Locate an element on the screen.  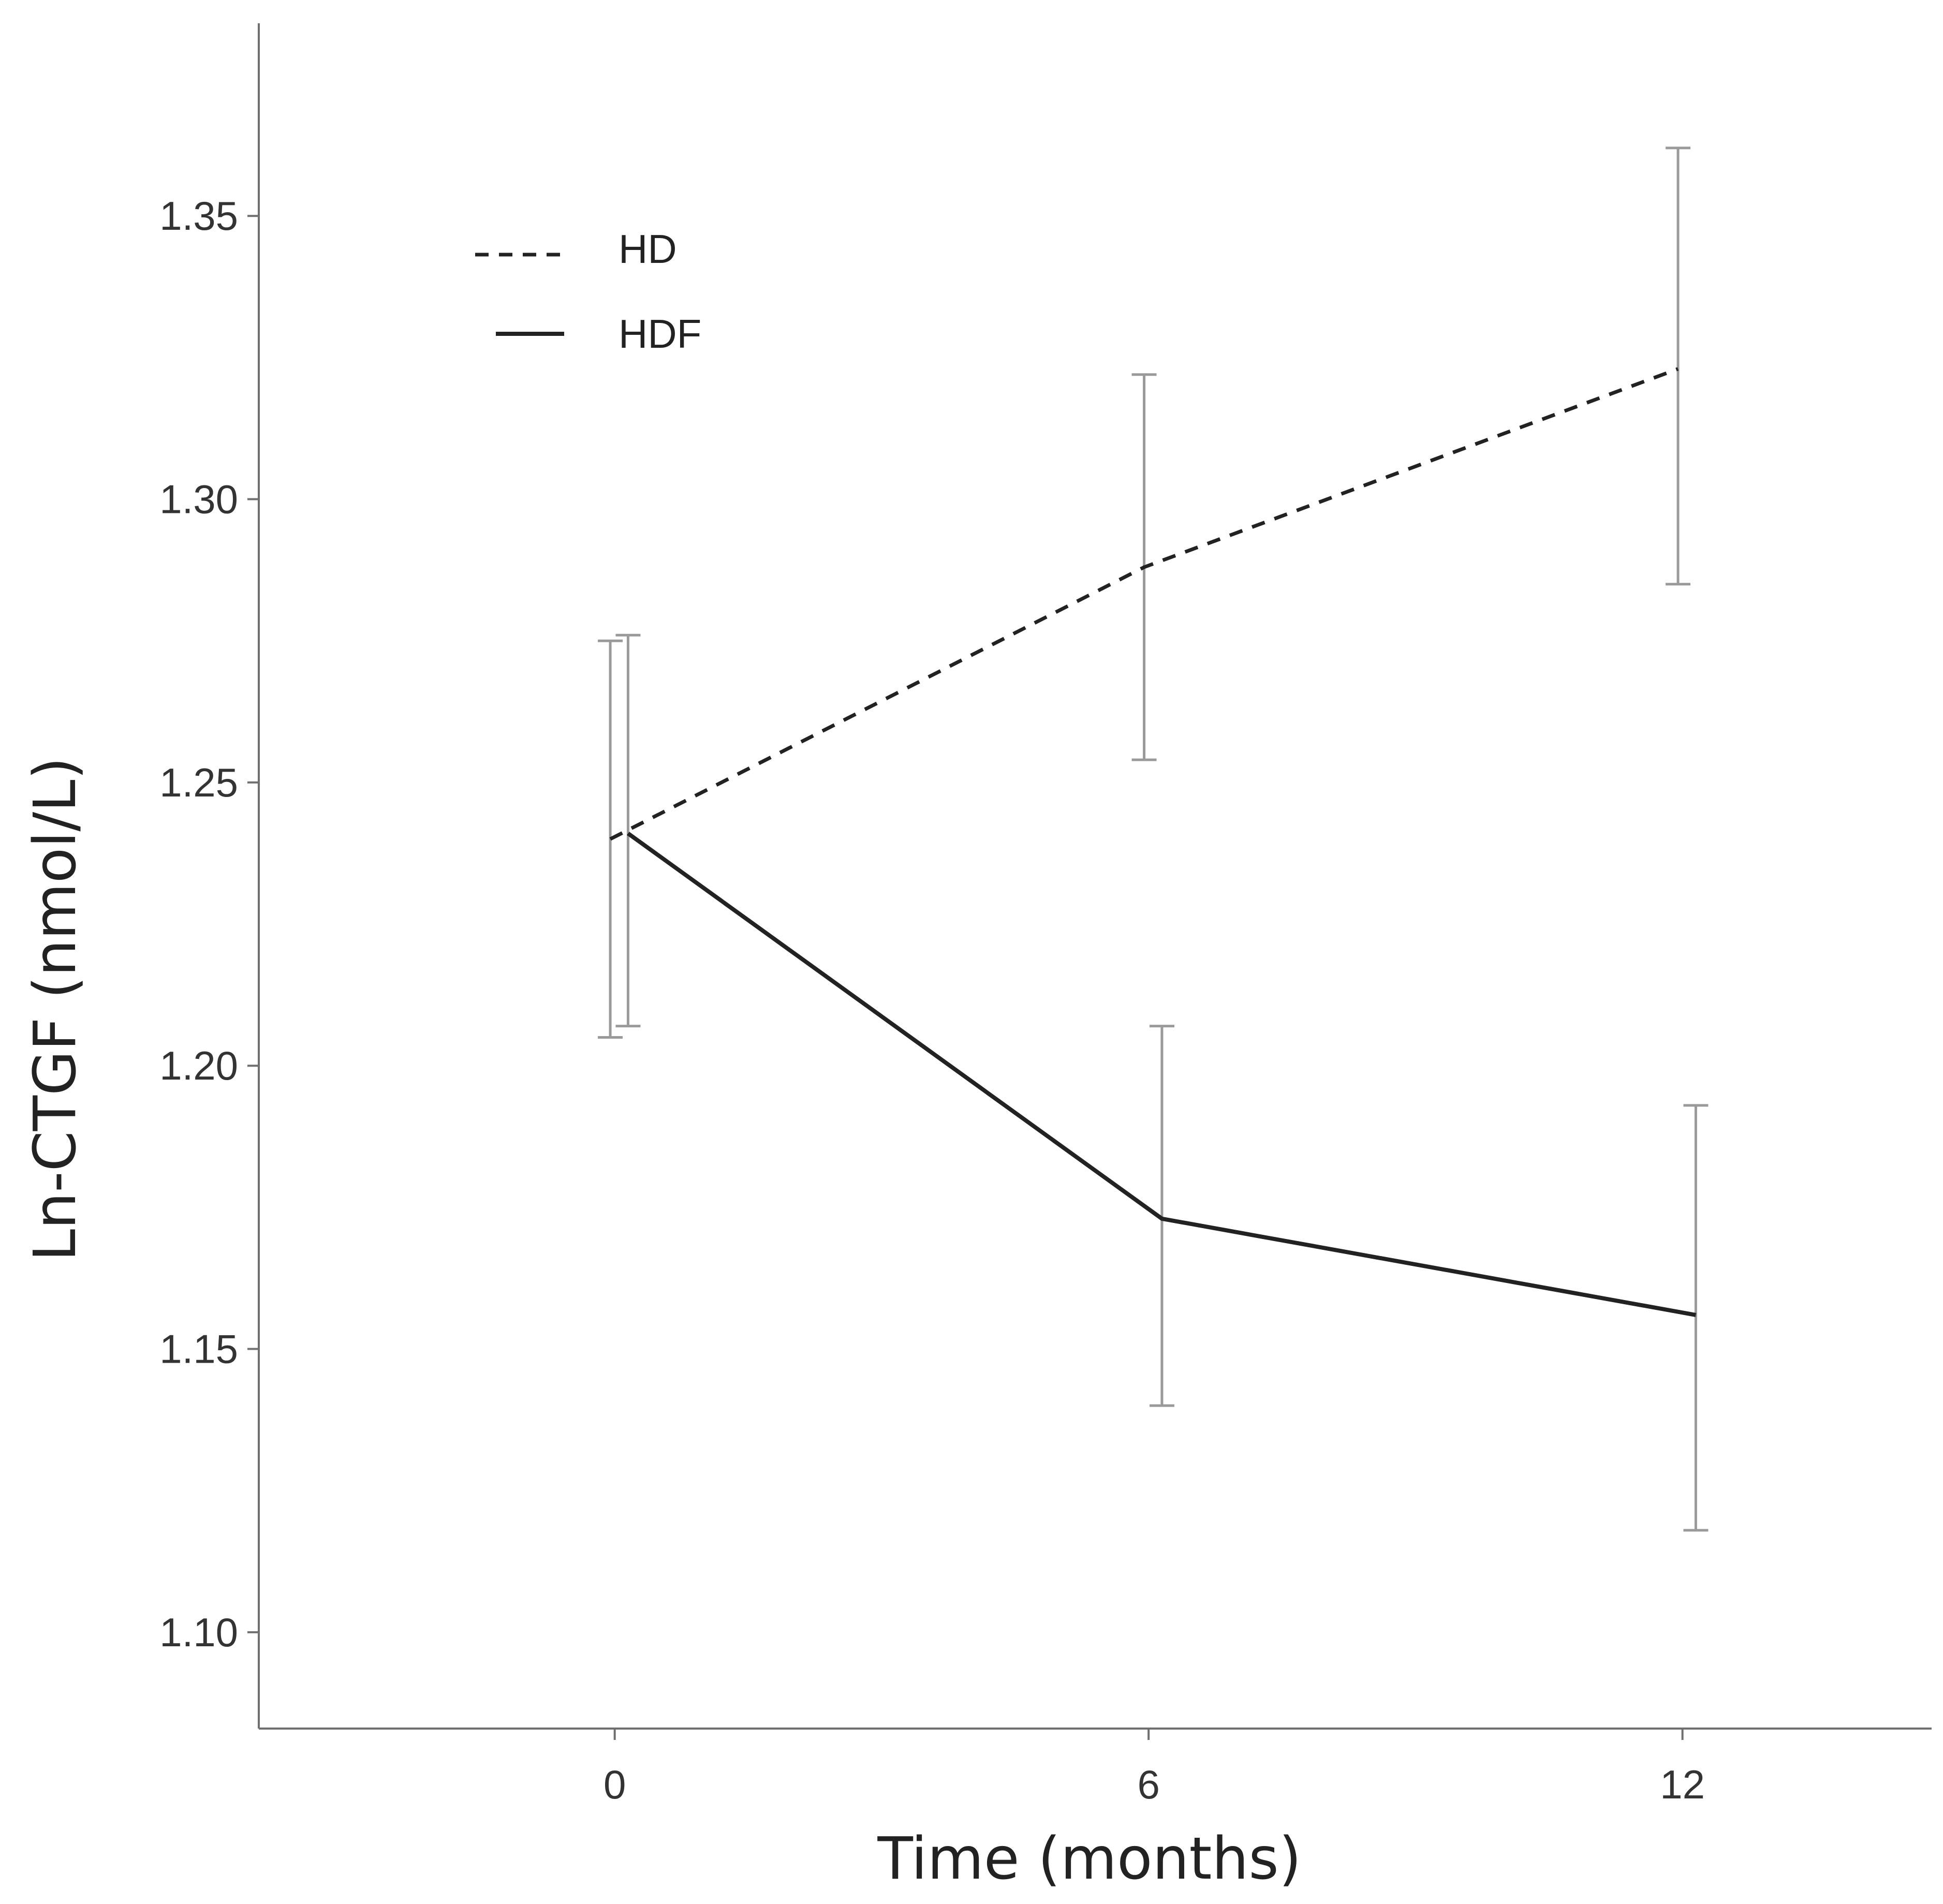
y-tick-label: 1.30 is located at coordinates (198, 499).